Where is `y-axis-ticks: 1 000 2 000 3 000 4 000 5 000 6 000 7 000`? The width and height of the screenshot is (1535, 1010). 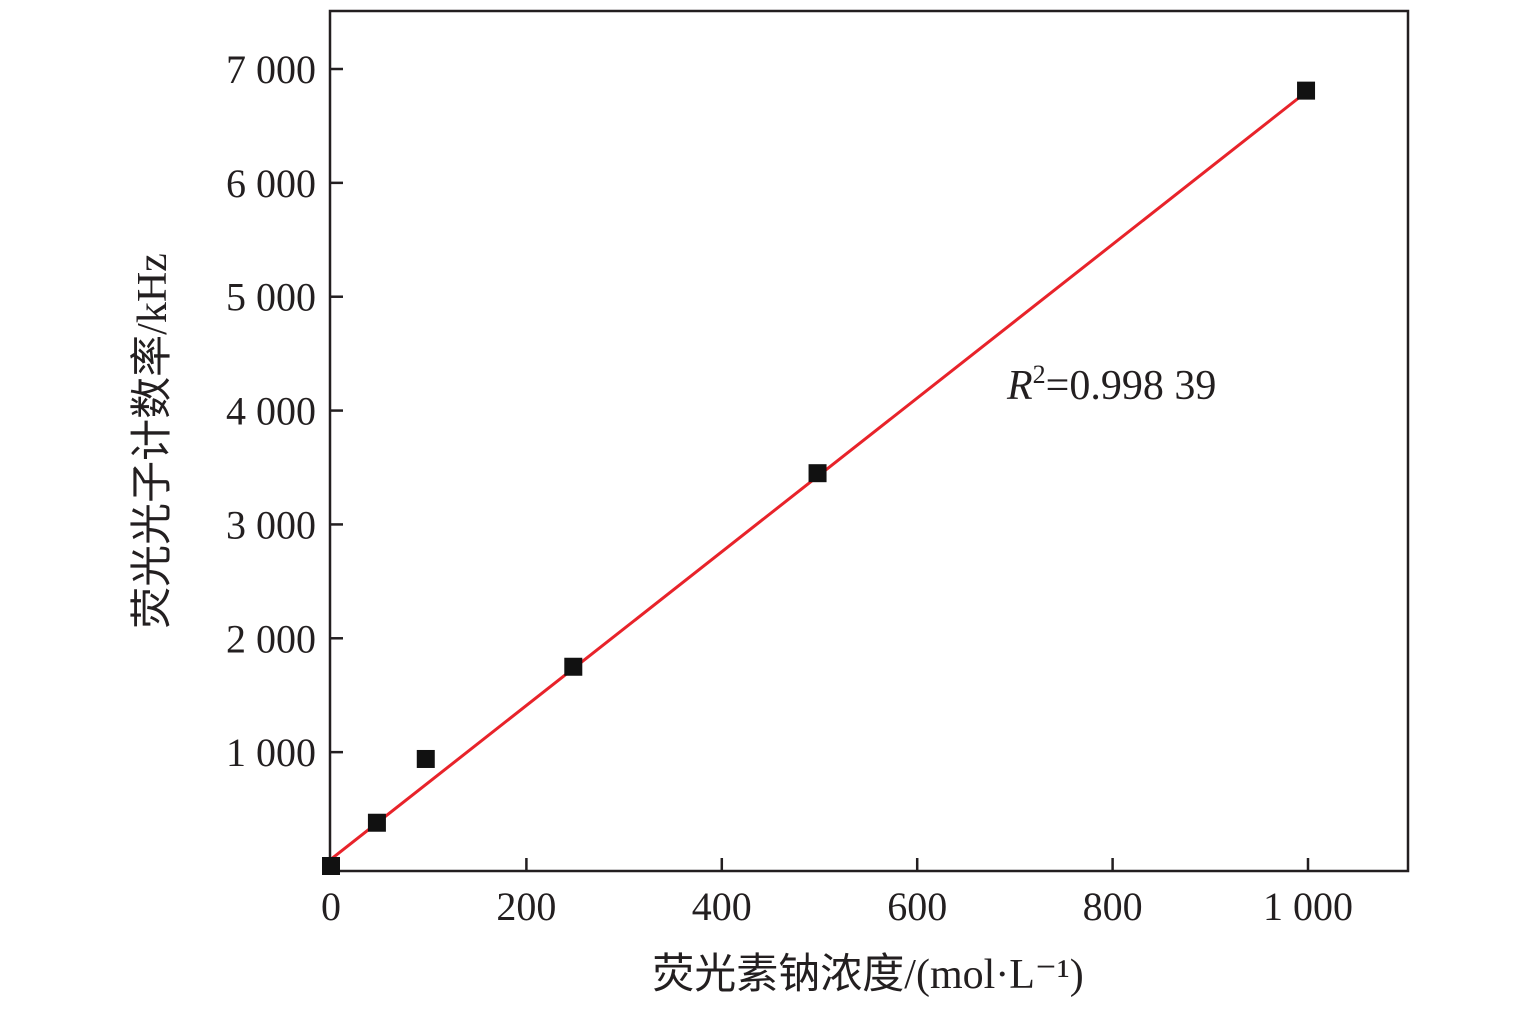
y-axis-ticks: 1 000 2 000 3 000 4 000 5 000 6 000 7 000 is located at coordinates (284, 411).